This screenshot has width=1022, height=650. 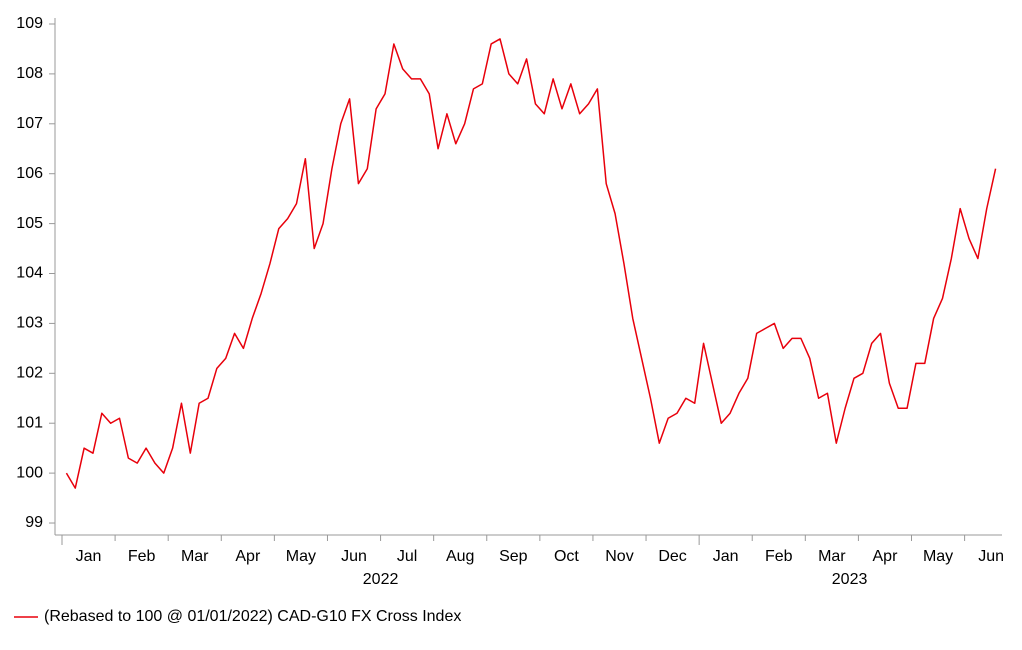 What do you see at coordinates (29, 173) in the screenshot?
I see `y-tick-label: 106` at bounding box center [29, 173].